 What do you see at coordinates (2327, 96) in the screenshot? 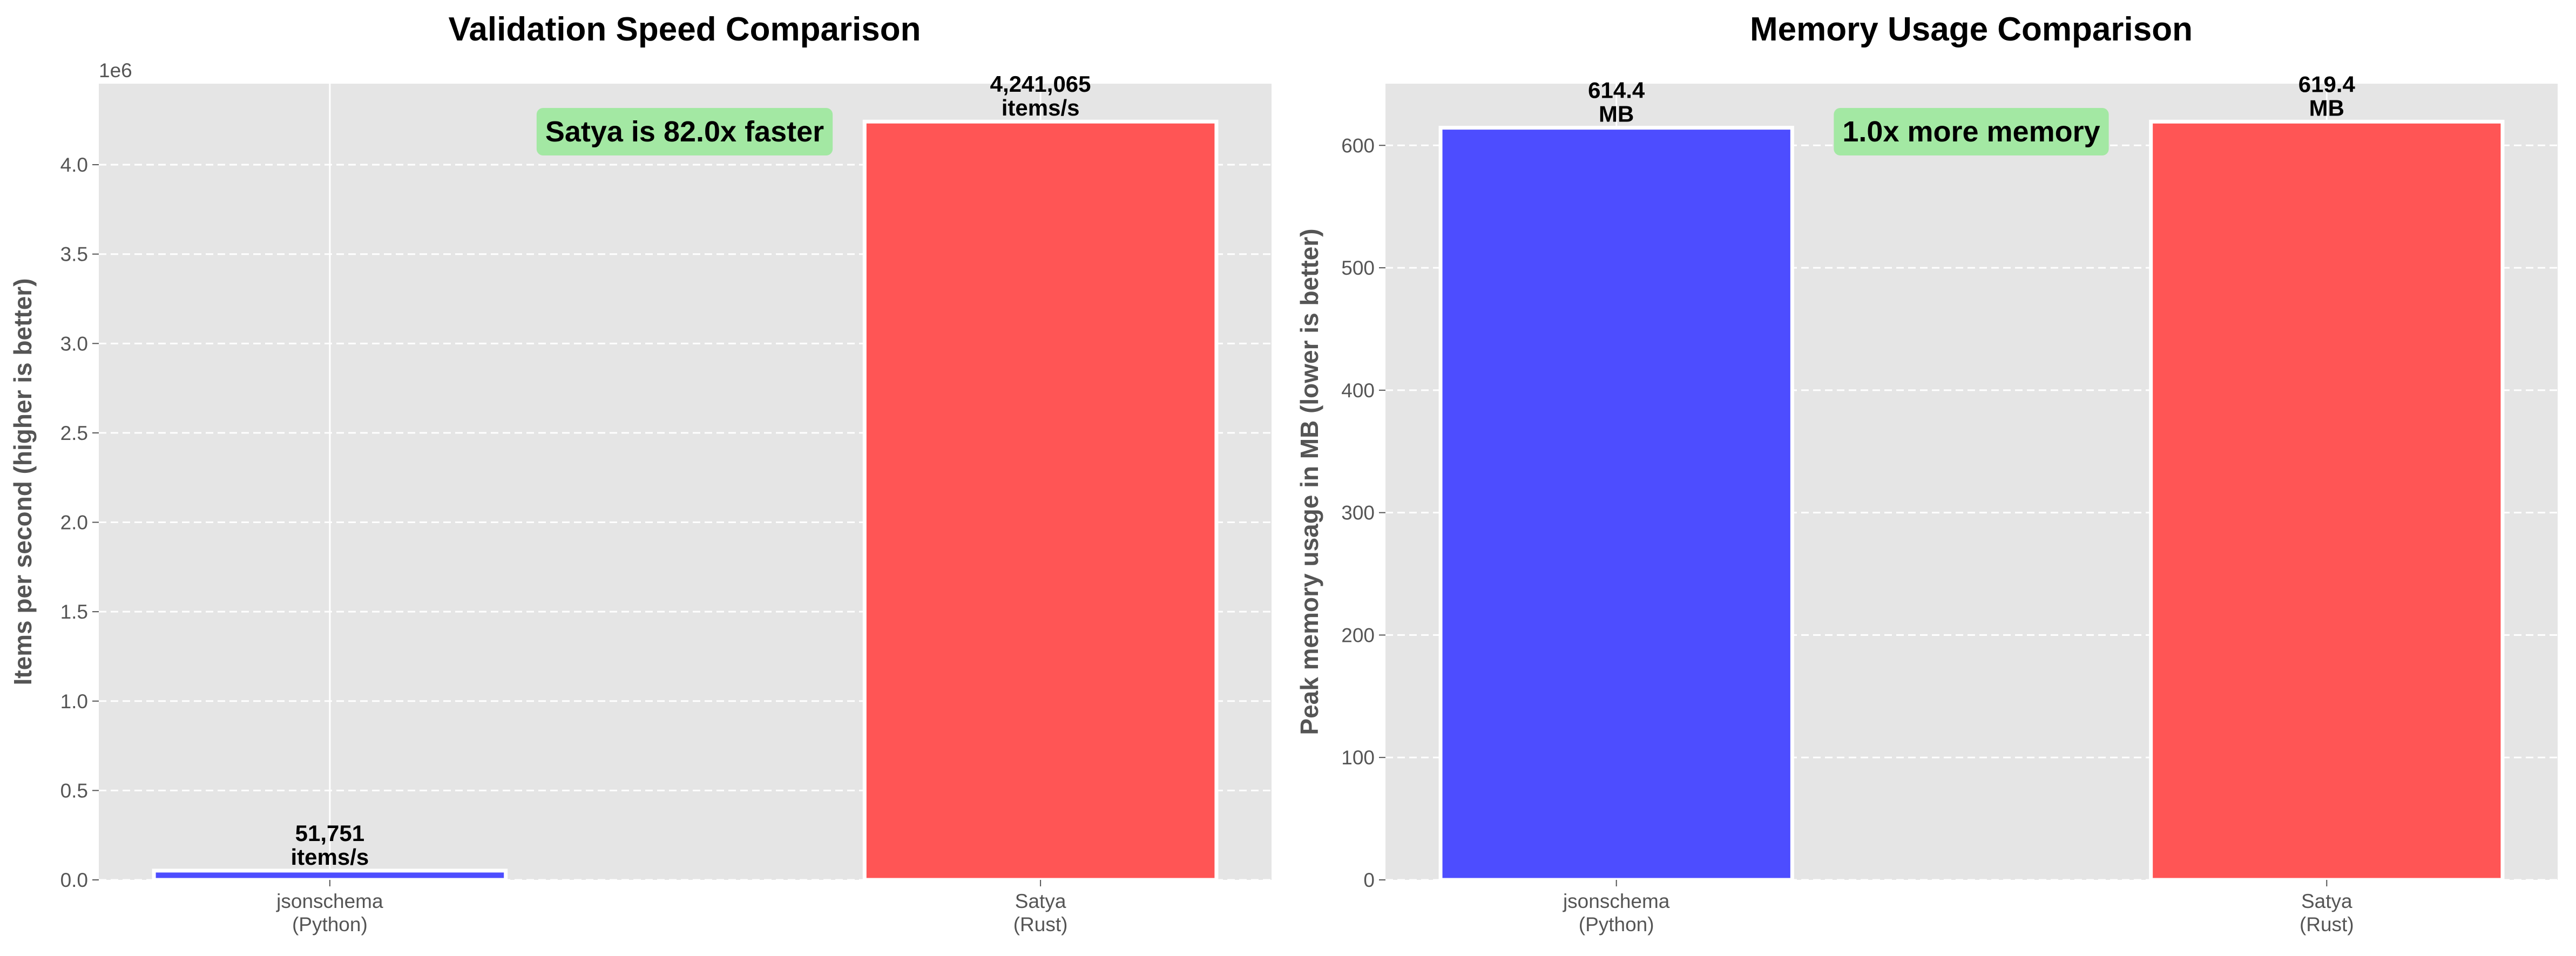
I see `bar-value-label: 619.4 MB` at bounding box center [2327, 96].